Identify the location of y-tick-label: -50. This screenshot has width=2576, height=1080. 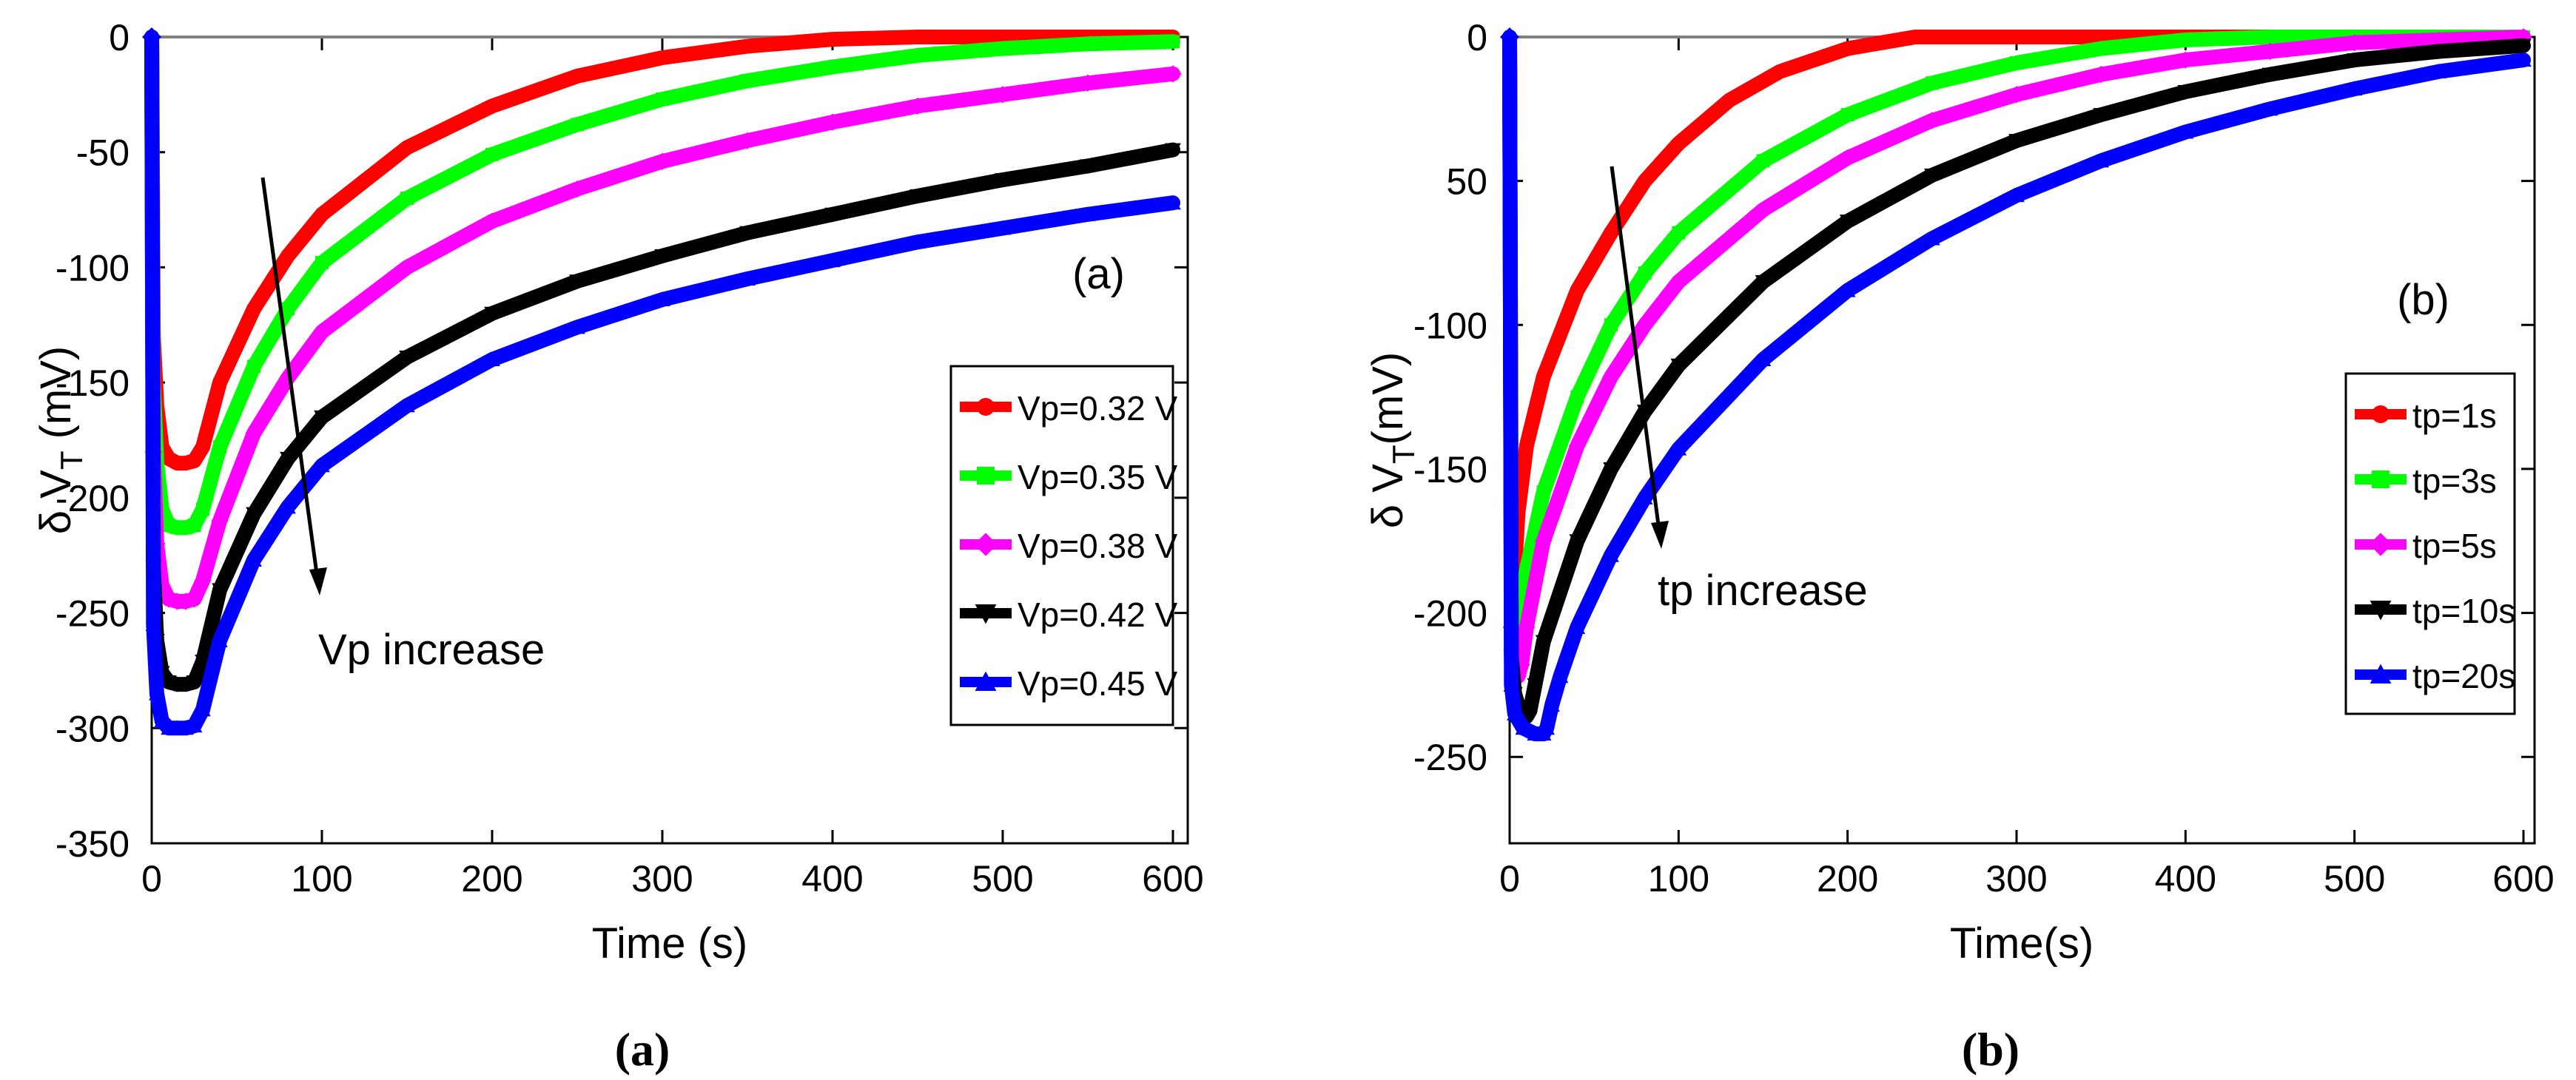
(103, 153).